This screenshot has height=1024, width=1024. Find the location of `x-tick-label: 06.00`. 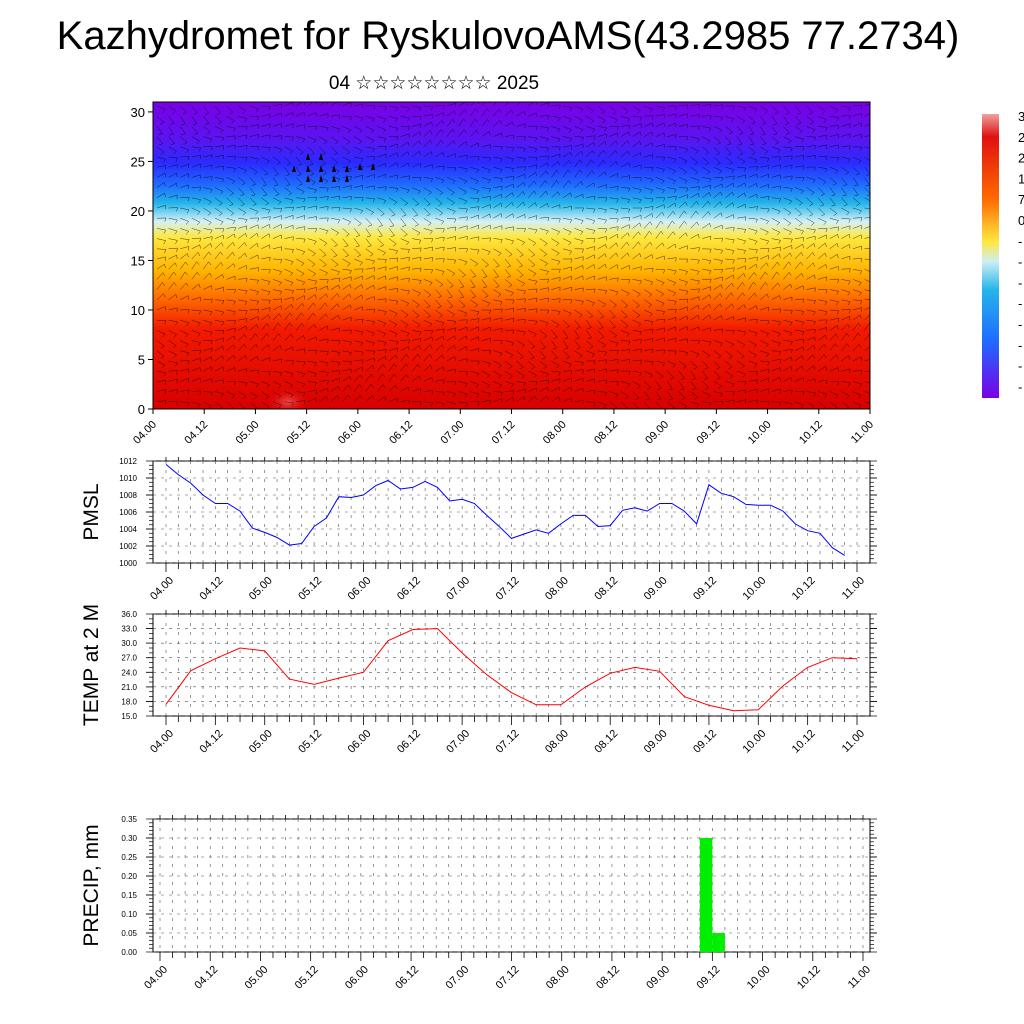

x-tick-label: 06.00 is located at coordinates (357, 978).